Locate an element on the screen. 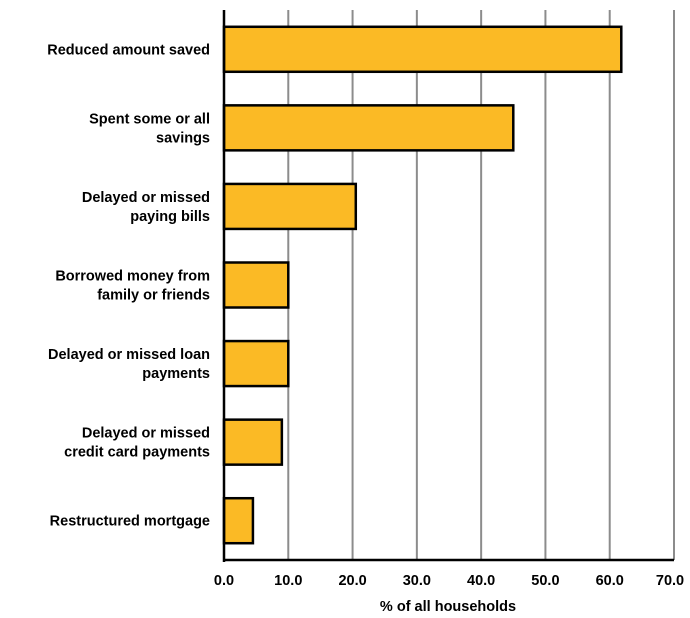 The width and height of the screenshot is (690, 618). category-label: Restructured mortgage is located at coordinates (130, 522).